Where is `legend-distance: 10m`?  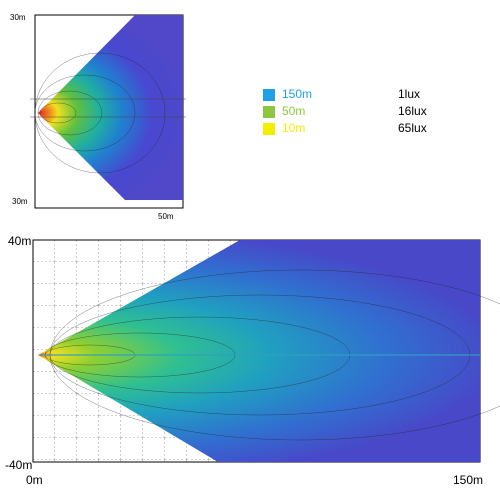 legend-distance: 10m is located at coordinates (293, 128).